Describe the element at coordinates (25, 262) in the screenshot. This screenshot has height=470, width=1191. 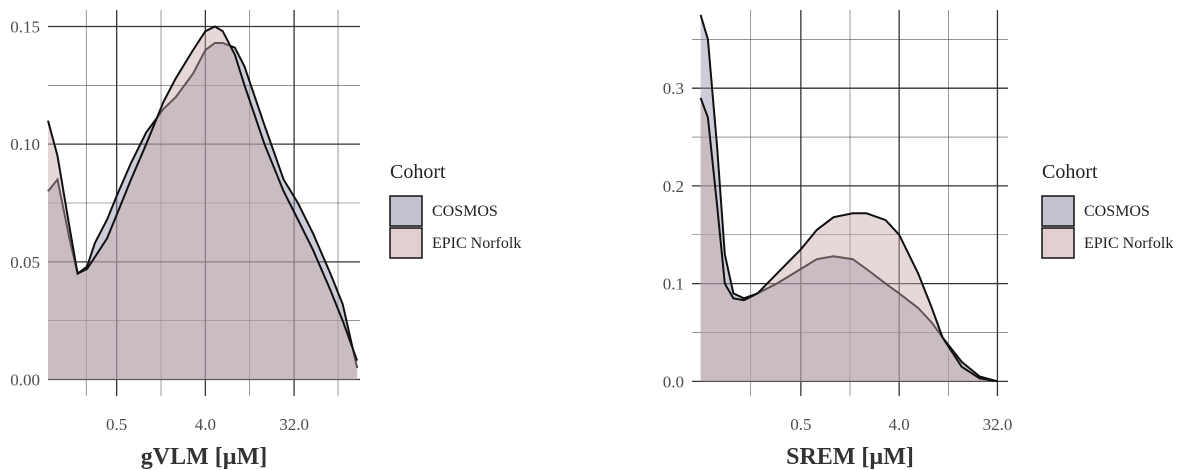
I see `y-tick-label: 0.05` at that location.